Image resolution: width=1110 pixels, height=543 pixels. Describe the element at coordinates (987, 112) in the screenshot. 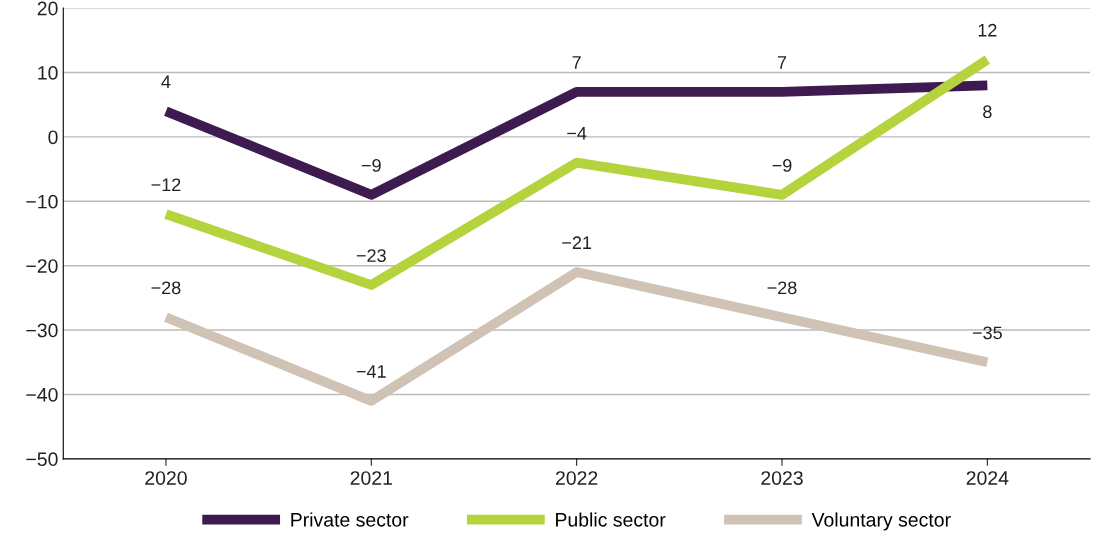

I see `data-label: 8` at that location.